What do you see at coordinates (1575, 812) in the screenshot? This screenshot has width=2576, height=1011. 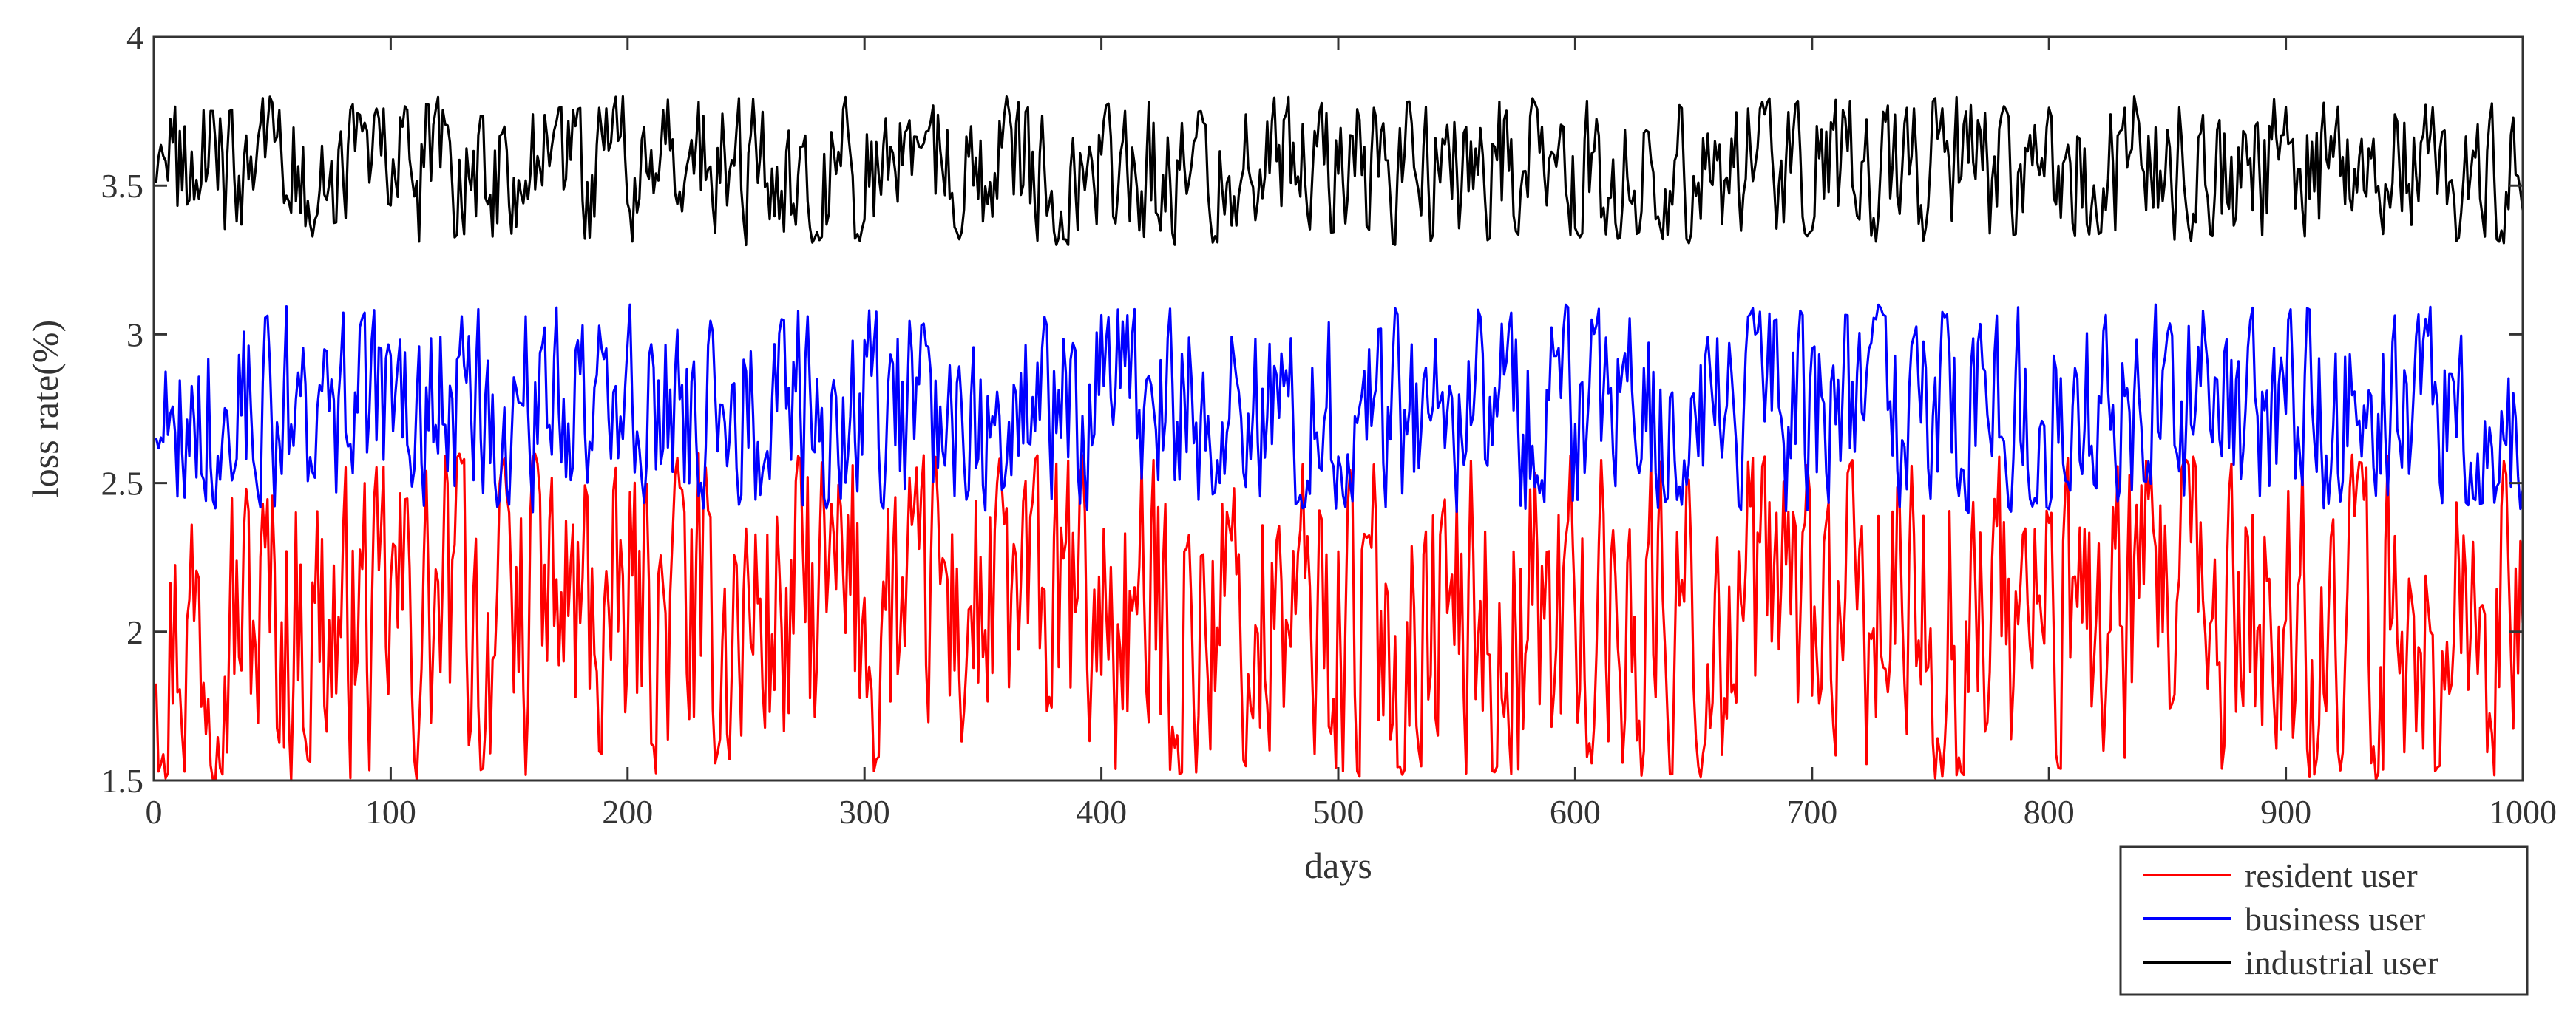 I see `x-tick-label: 600` at bounding box center [1575, 812].